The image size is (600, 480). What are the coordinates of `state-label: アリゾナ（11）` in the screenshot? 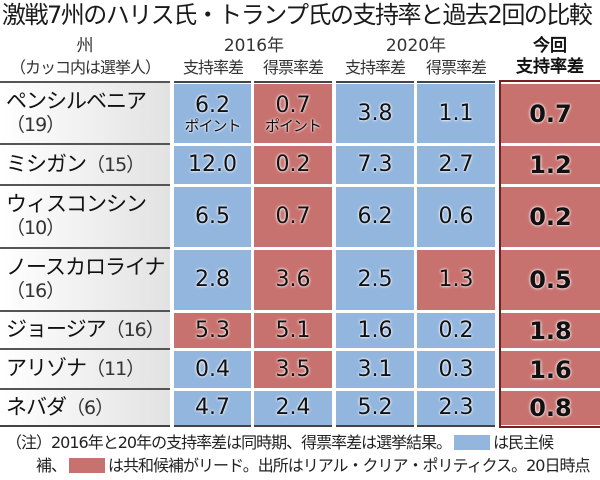 It's located at (85, 368).